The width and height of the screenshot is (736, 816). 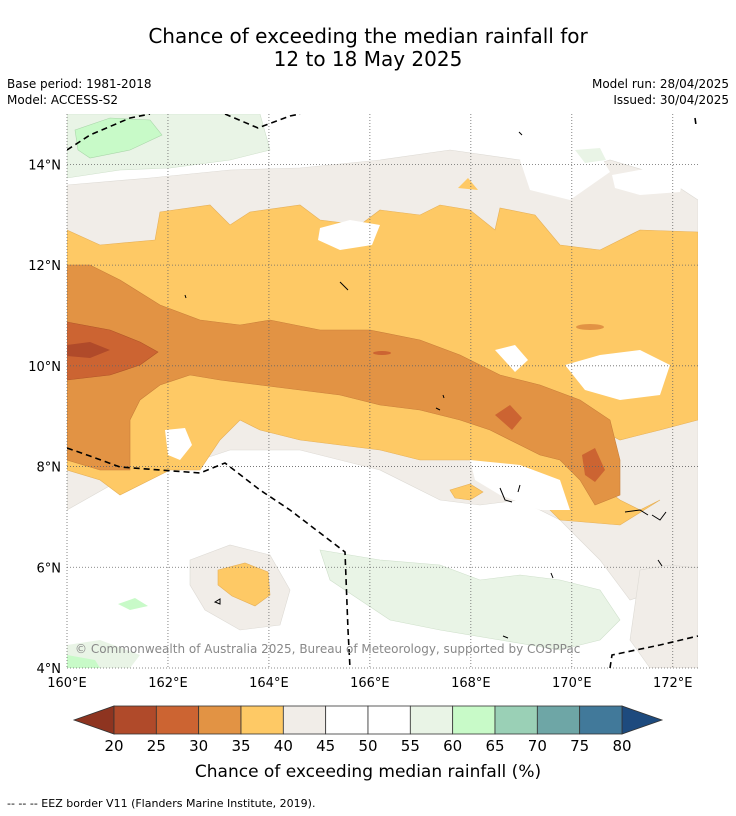 What do you see at coordinates (67, 683) in the screenshot?
I see `lon-tick-label: 160°E` at bounding box center [67, 683].